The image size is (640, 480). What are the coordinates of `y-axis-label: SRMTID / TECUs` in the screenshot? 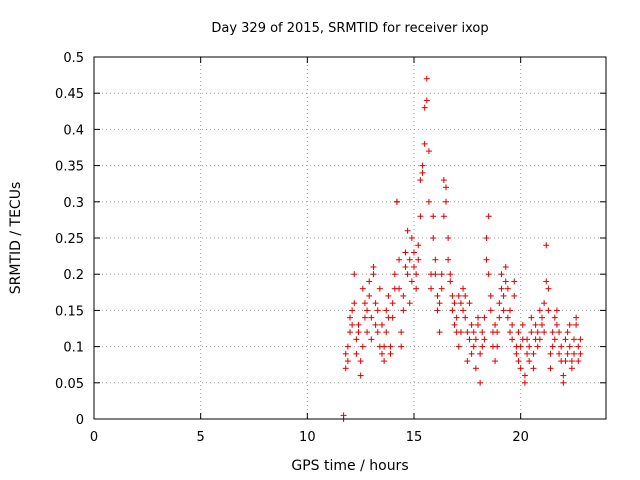 It's located at (16, 238).